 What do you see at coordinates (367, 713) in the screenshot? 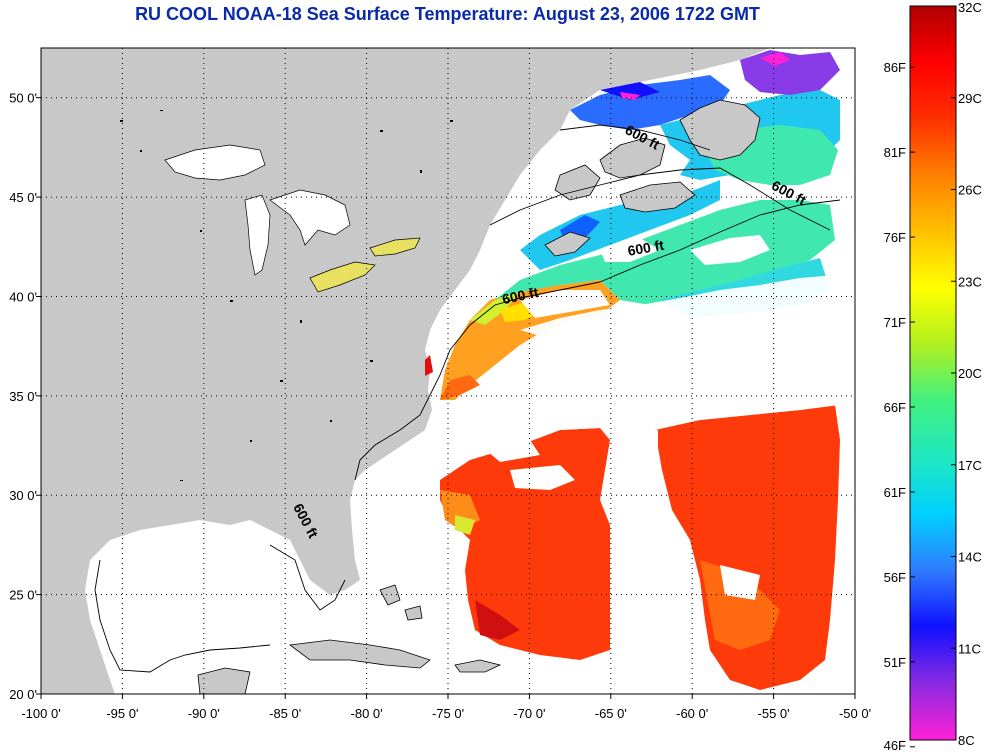
I see `lon-tick-label: -80 0'` at bounding box center [367, 713].